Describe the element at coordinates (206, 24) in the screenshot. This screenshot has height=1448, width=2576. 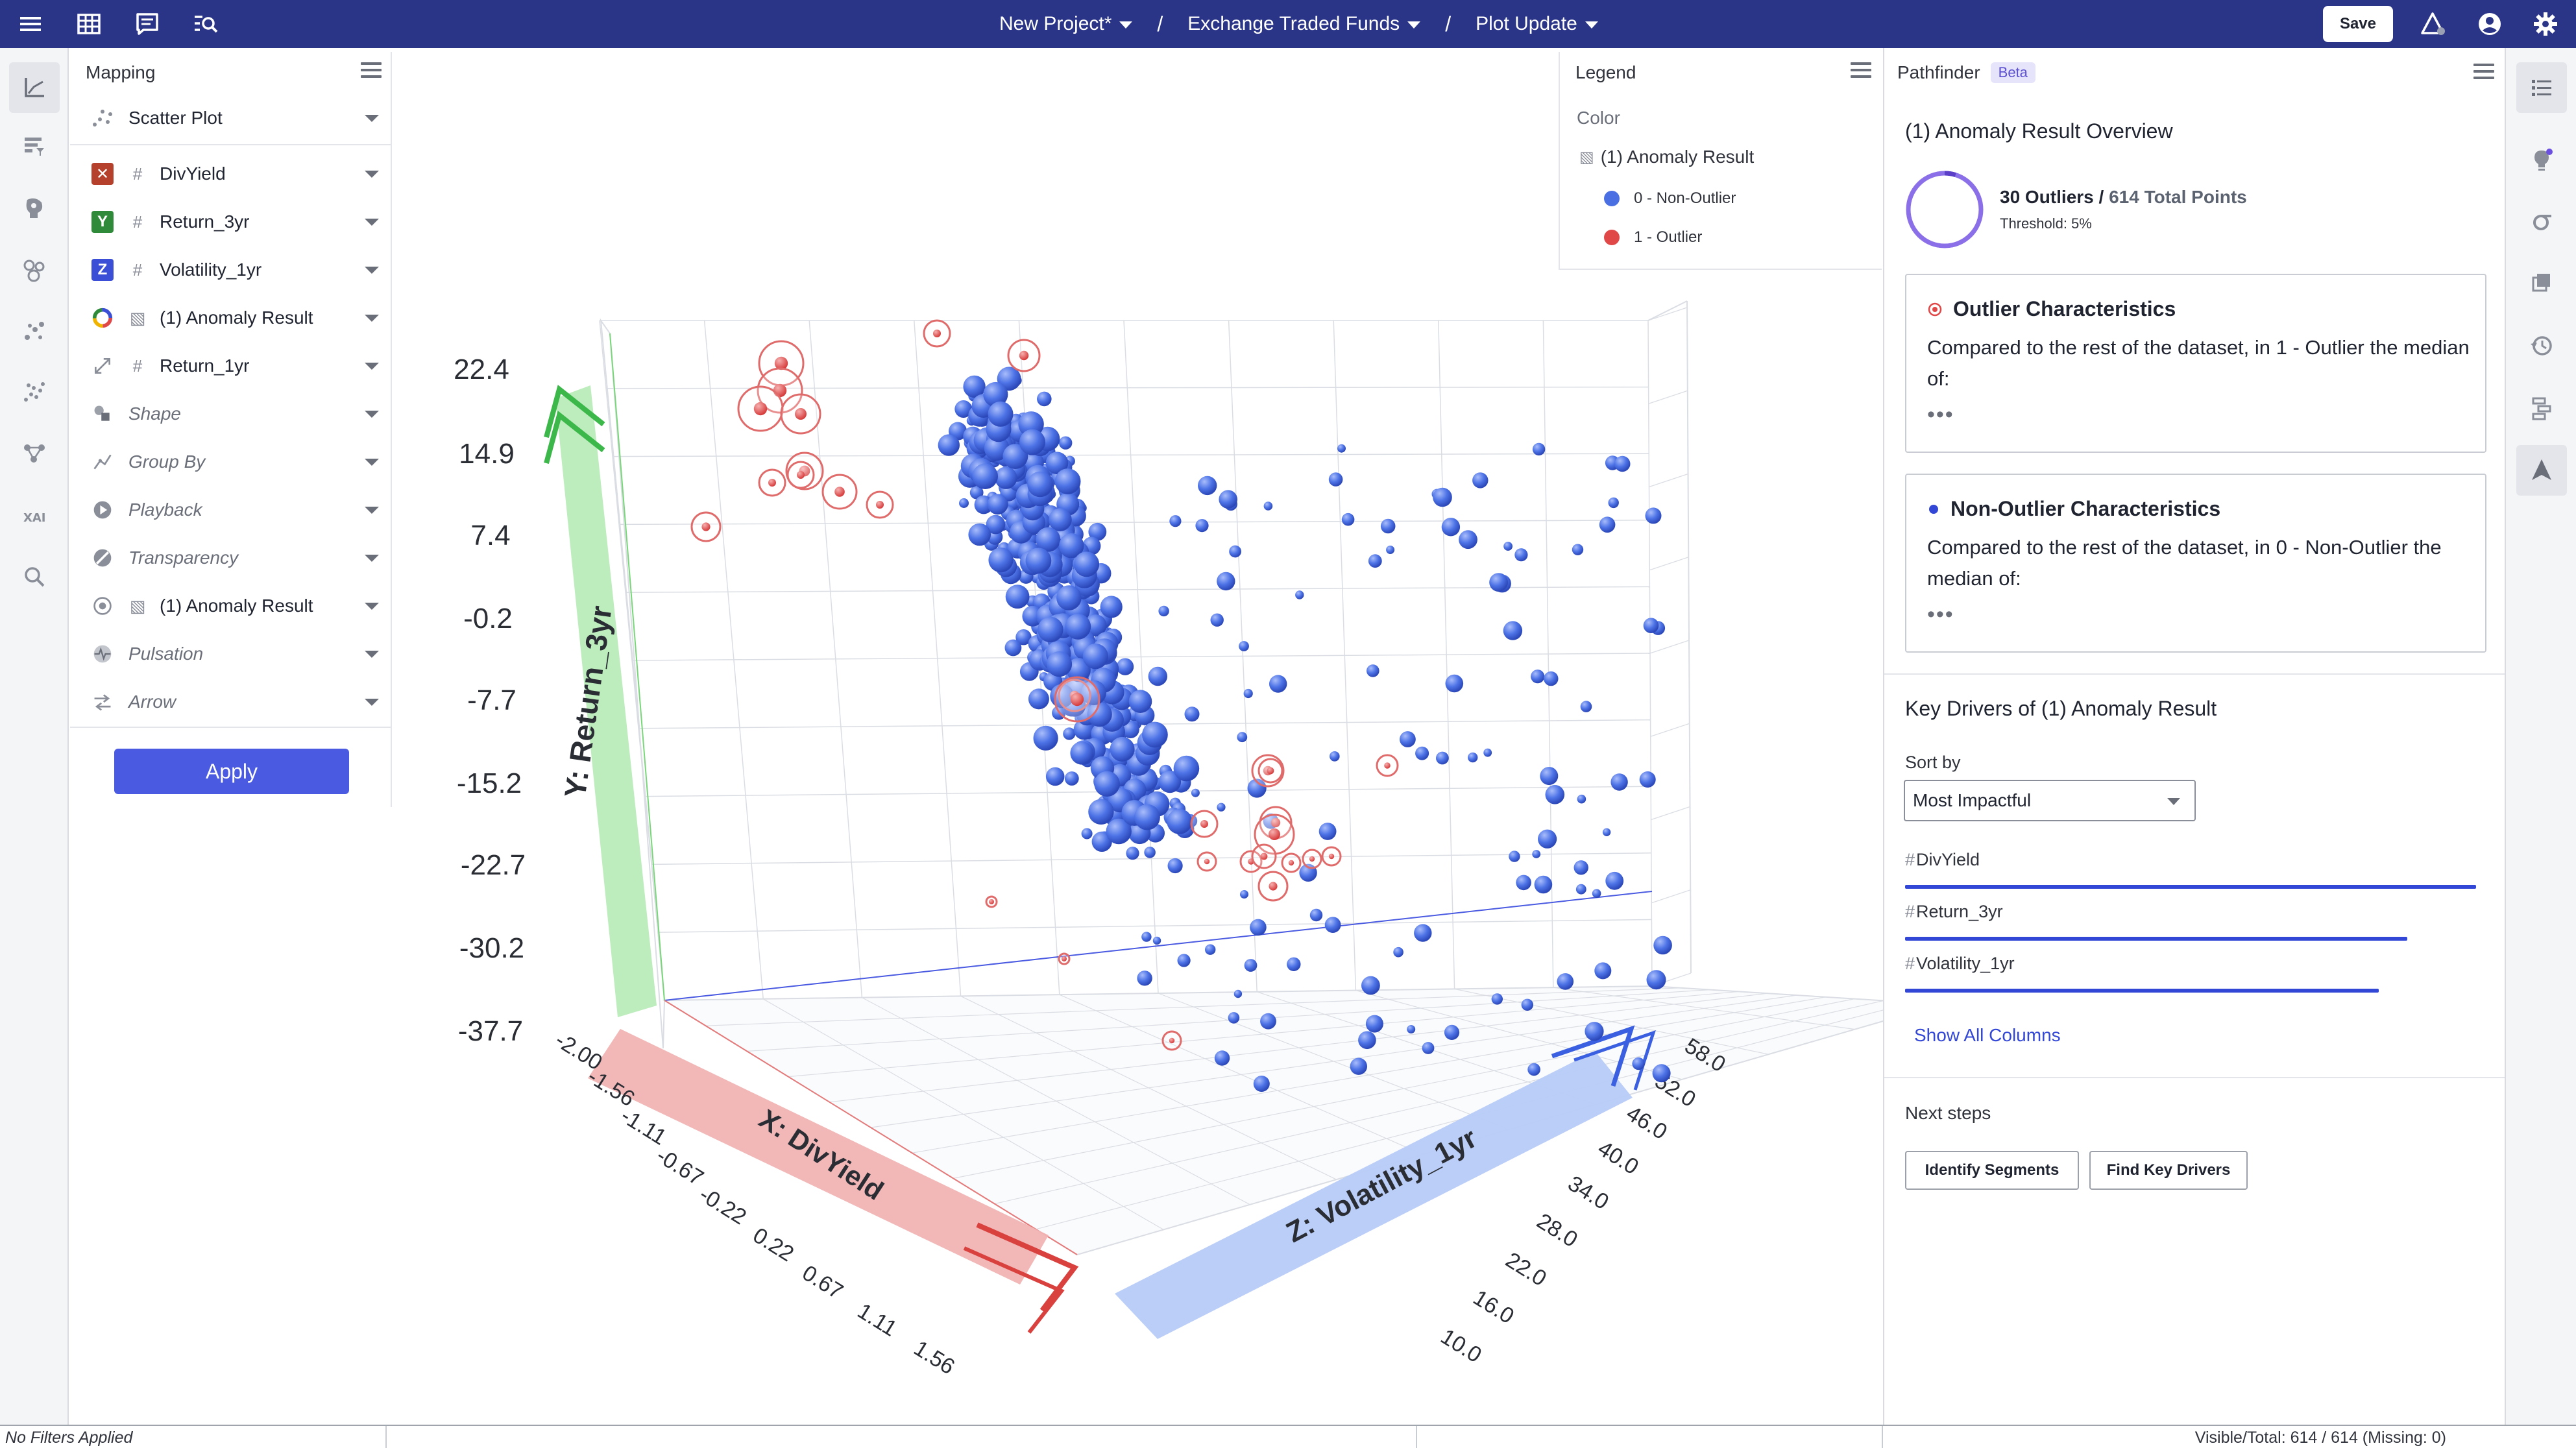
I see `search-list-icon` at that location.